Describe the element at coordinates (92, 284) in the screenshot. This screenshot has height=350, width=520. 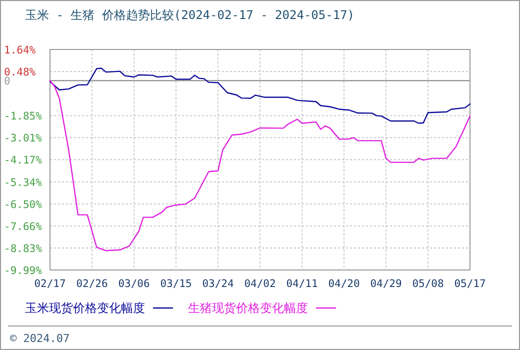
I see `x-tick-label: 02/26` at that location.